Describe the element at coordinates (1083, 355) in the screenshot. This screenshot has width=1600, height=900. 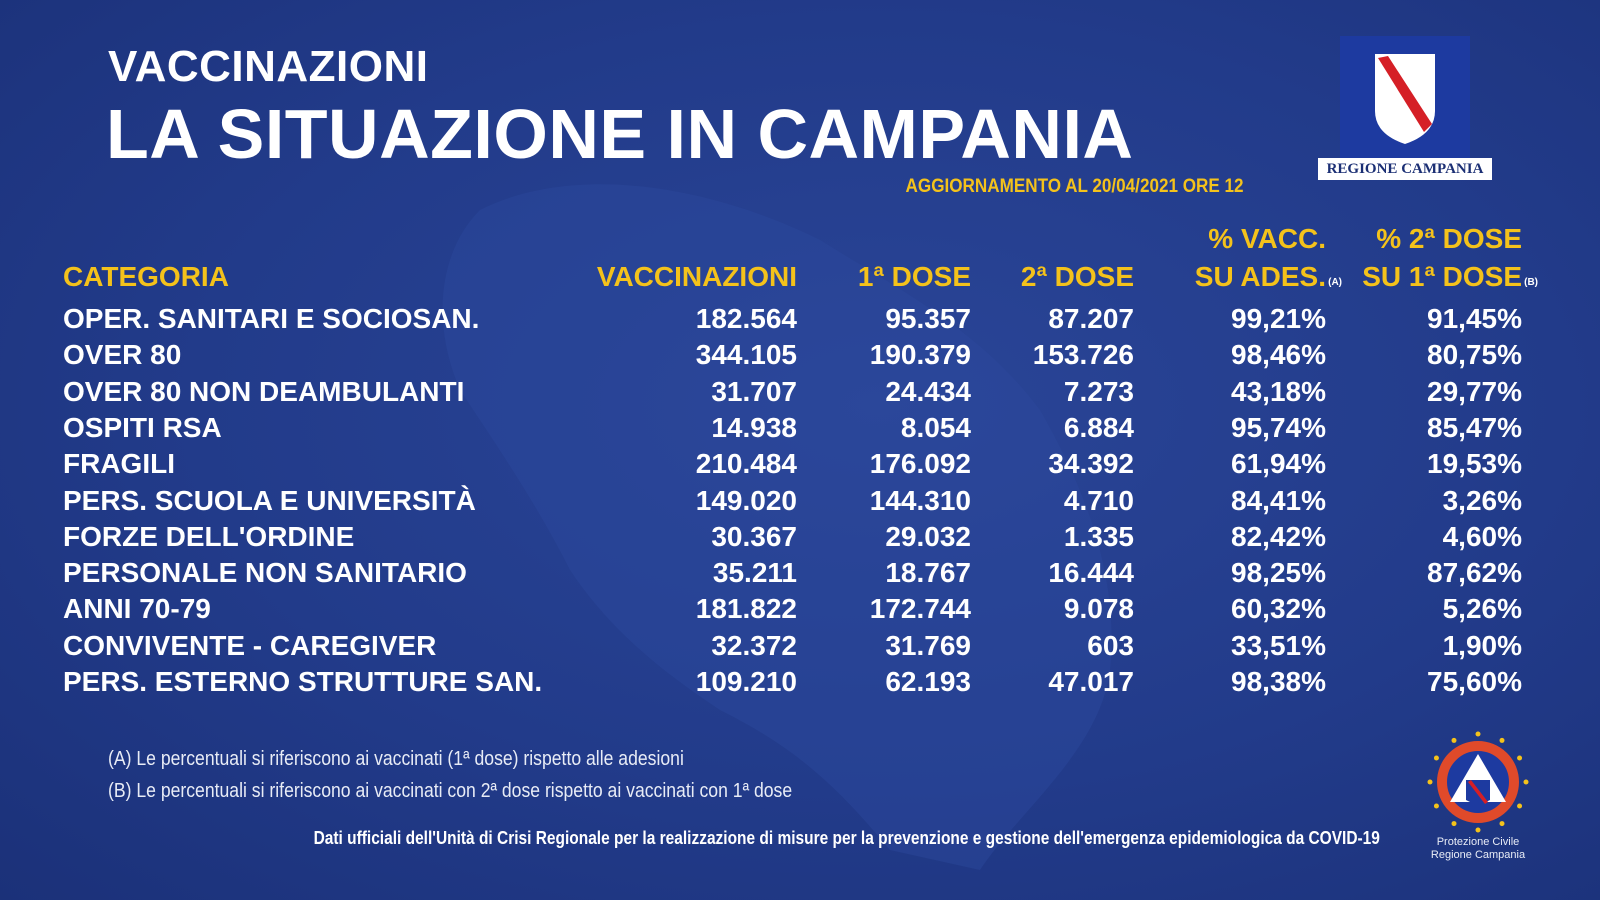
I see `value-cell: 153.726` at that location.